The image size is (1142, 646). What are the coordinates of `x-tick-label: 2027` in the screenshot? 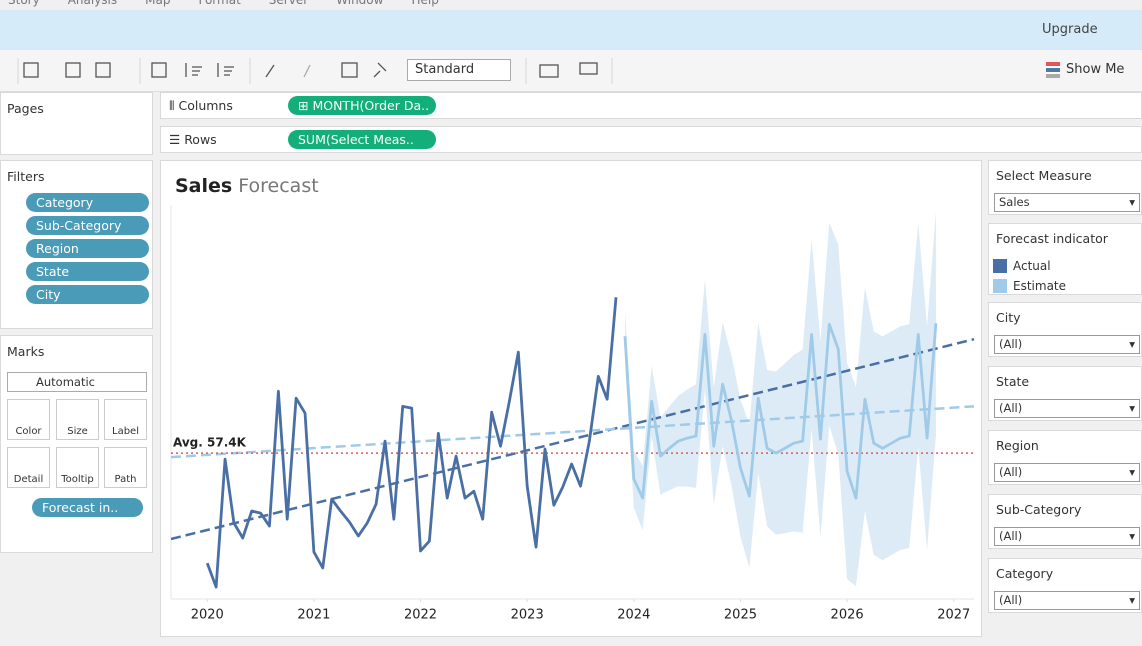 It's located at (953, 615).